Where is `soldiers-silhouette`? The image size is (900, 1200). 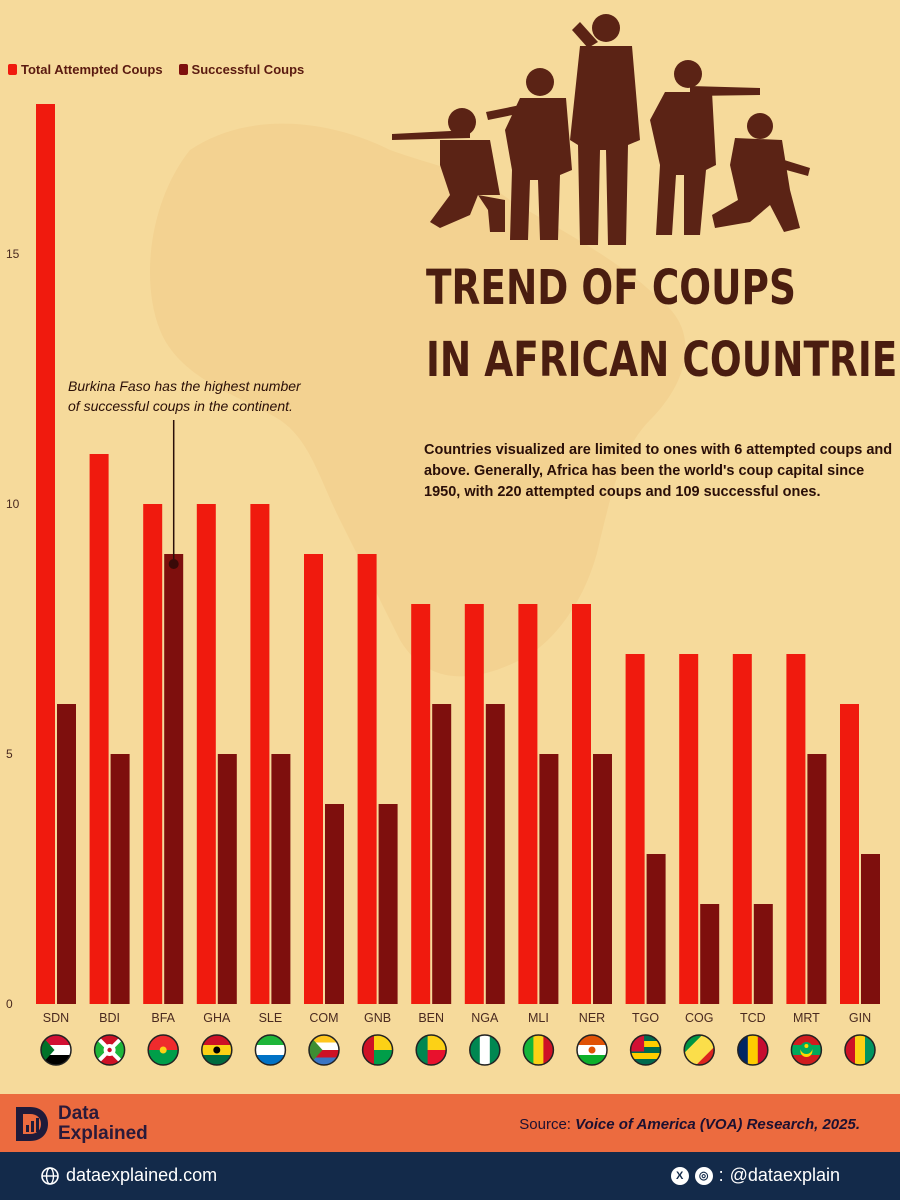
soldiers-silhouette is located at coordinates (601, 129).